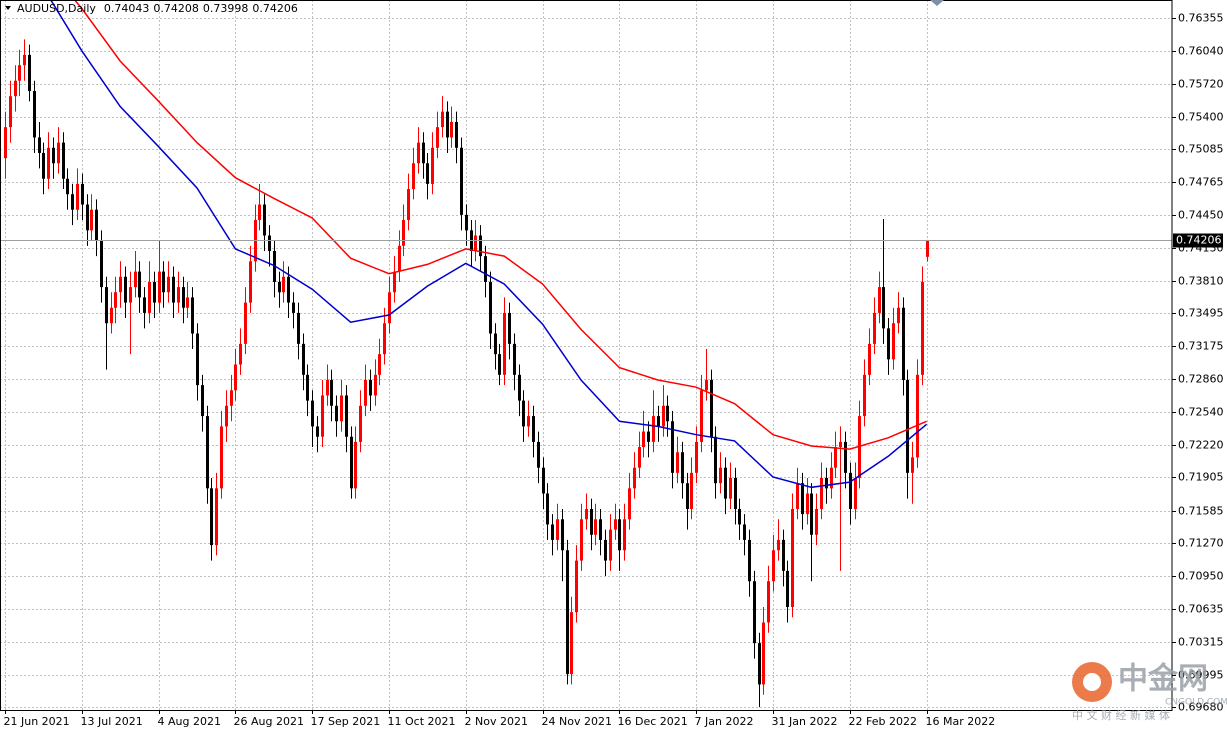 This screenshot has width=1227, height=736. What do you see at coordinates (1201, 182) in the screenshot?
I see `y-tick-label: 0.74765` at bounding box center [1201, 182].